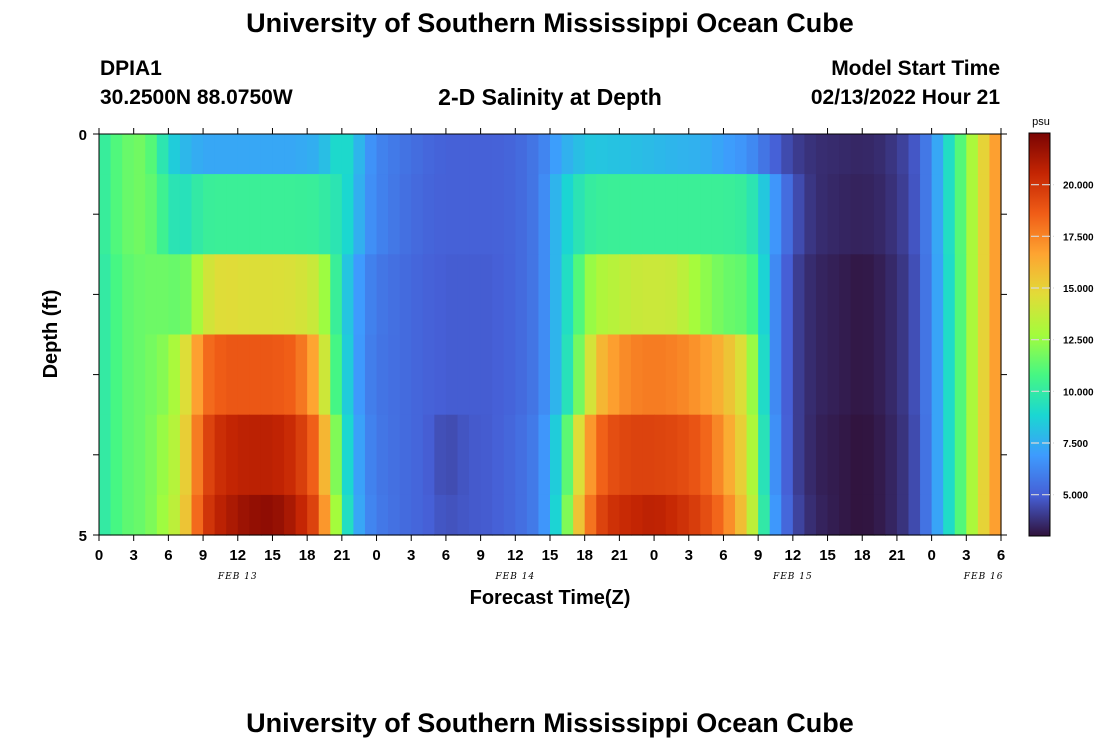 The image size is (1100, 750). What do you see at coordinates (550, 598) in the screenshot?
I see `x-axis-title: Forecast Time(Z)` at bounding box center [550, 598].